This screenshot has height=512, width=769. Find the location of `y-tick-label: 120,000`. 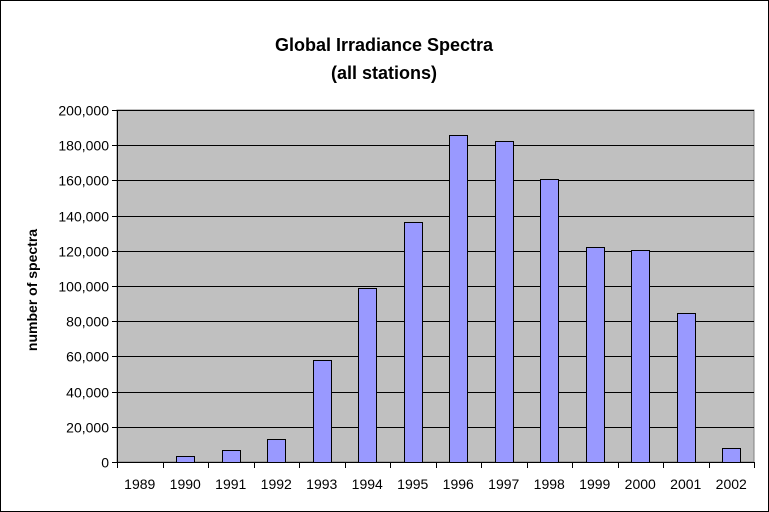

y-tick-label: 120,000 is located at coordinates (83, 252).